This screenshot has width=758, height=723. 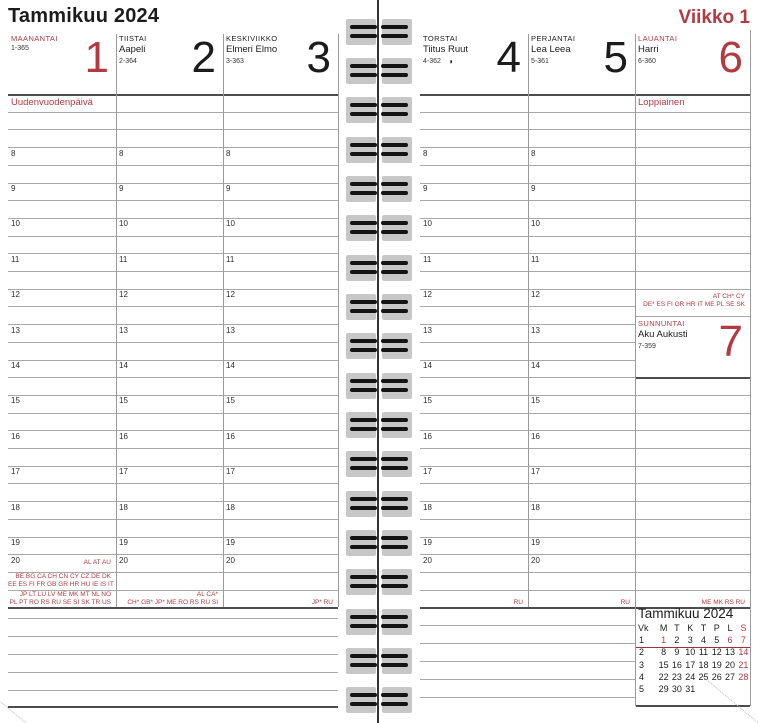 I want to click on mini-cal-date: 21, so click(x=743, y=664).